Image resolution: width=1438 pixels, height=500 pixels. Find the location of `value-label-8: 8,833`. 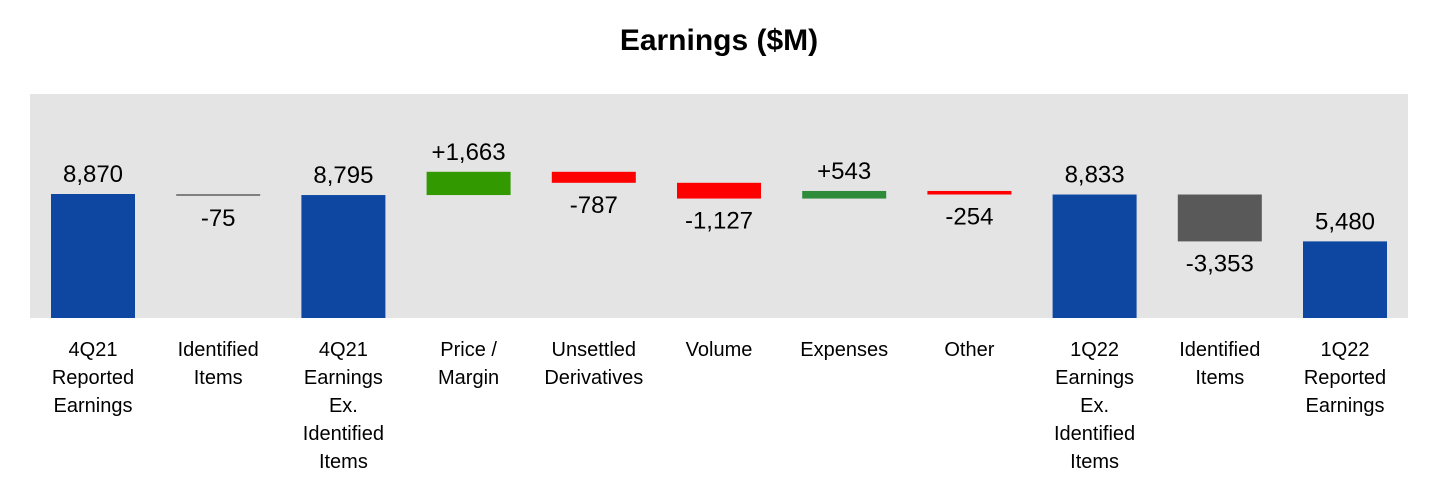

value-label-8: 8,833 is located at coordinates (1095, 175).